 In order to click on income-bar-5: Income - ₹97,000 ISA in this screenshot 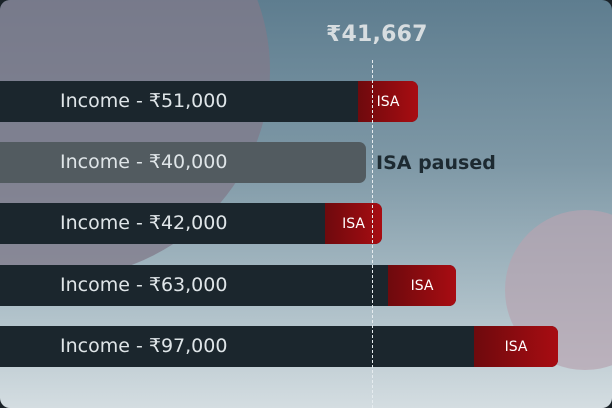, I will do `click(279, 346)`.